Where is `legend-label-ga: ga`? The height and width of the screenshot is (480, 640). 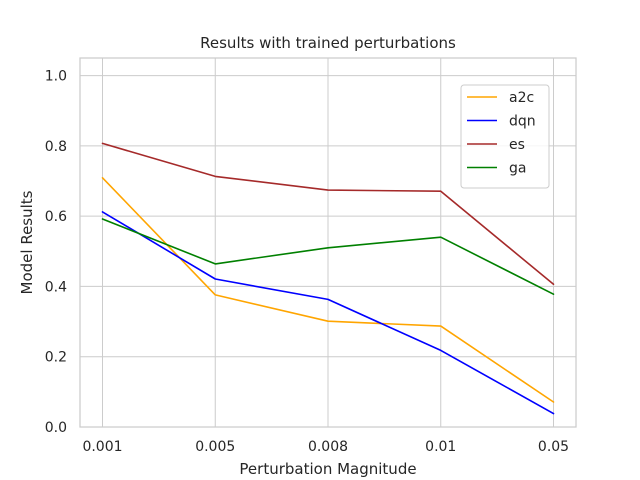
legend-label-ga: ga is located at coordinates (517, 169).